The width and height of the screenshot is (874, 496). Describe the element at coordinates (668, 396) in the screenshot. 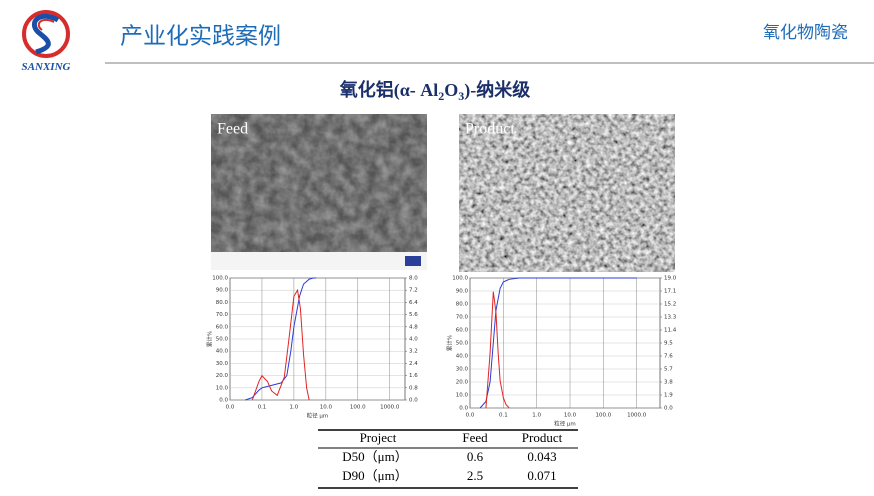

I see `y2-tick-label: 1.9` at that location.